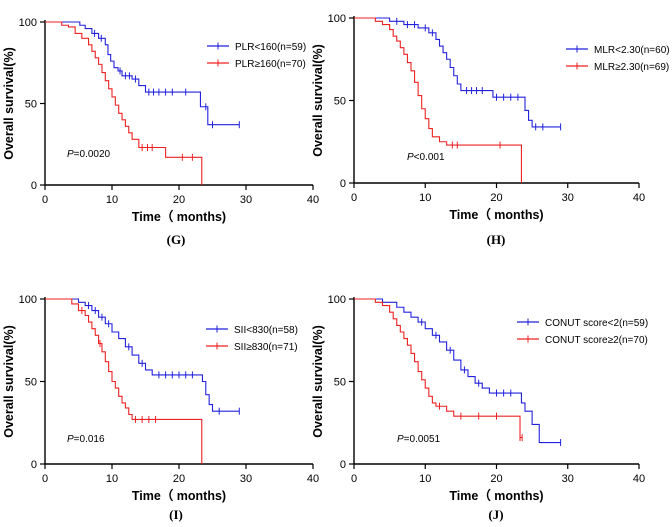 The height and width of the screenshot is (527, 672). Describe the element at coordinates (266, 330) in the screenshot. I see `legend-label: SII<830(n=58)` at that location.